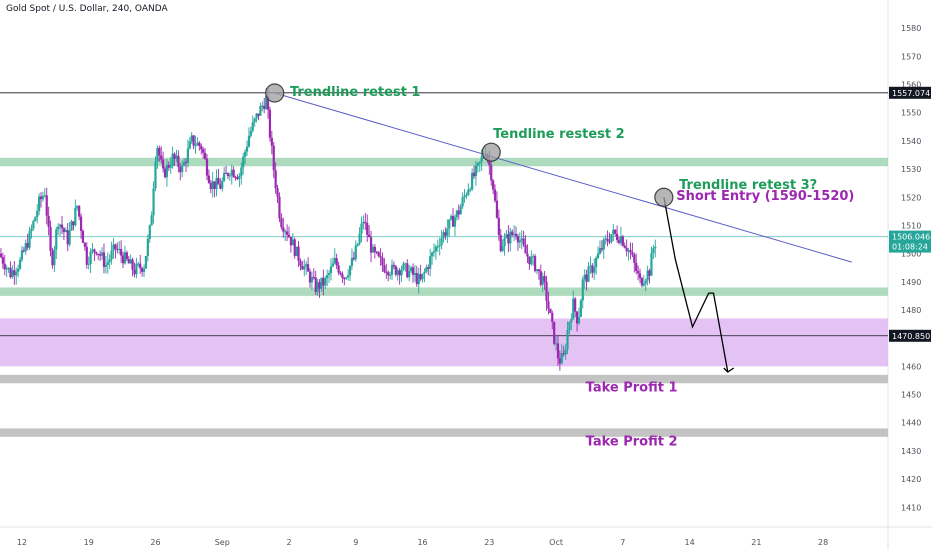 This screenshot has width=932, height=550. I want to click on annotation-label: Take Profit 2, so click(632, 441).